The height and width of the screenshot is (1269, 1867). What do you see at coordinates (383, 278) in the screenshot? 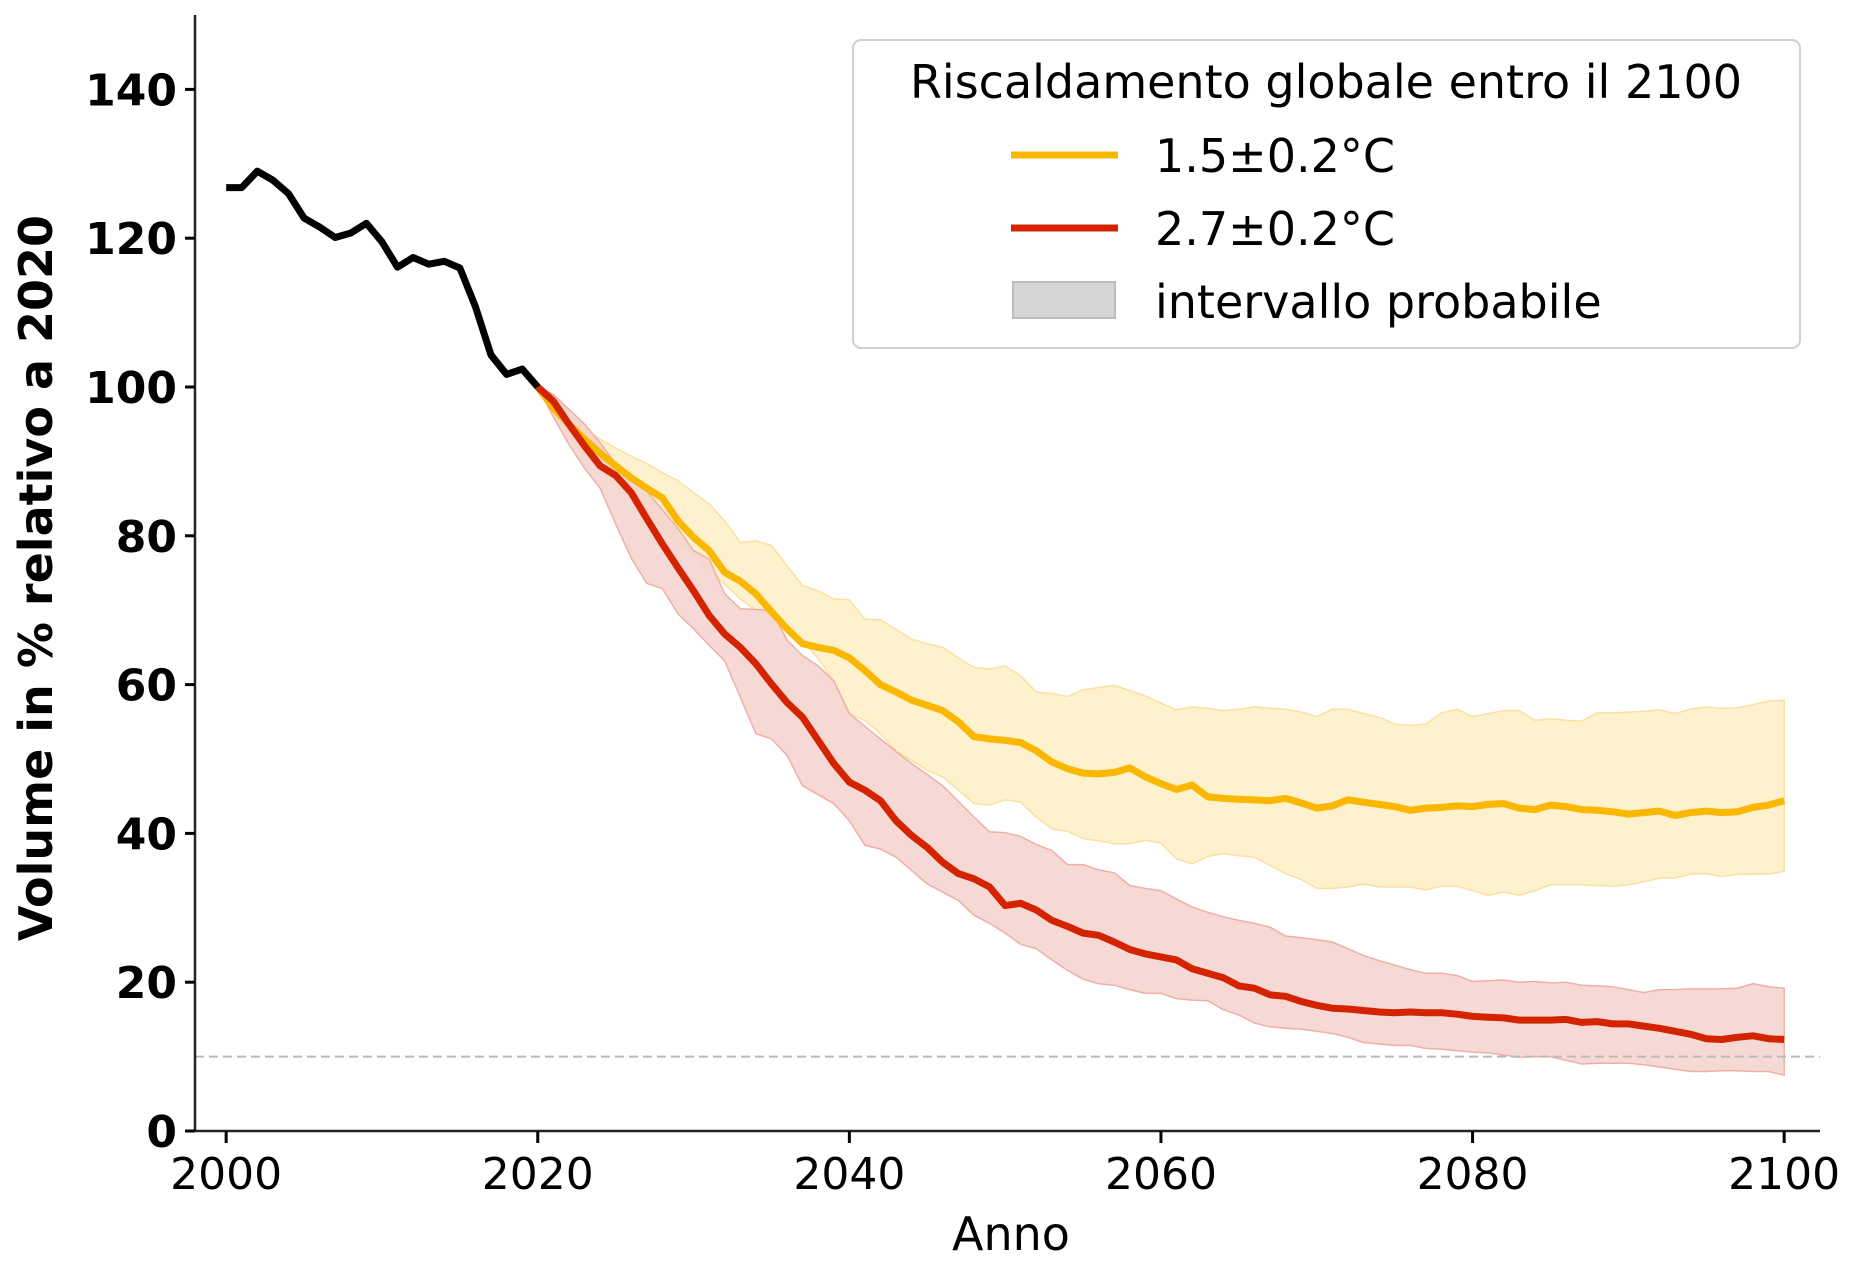
I see `historical-line` at bounding box center [383, 278].